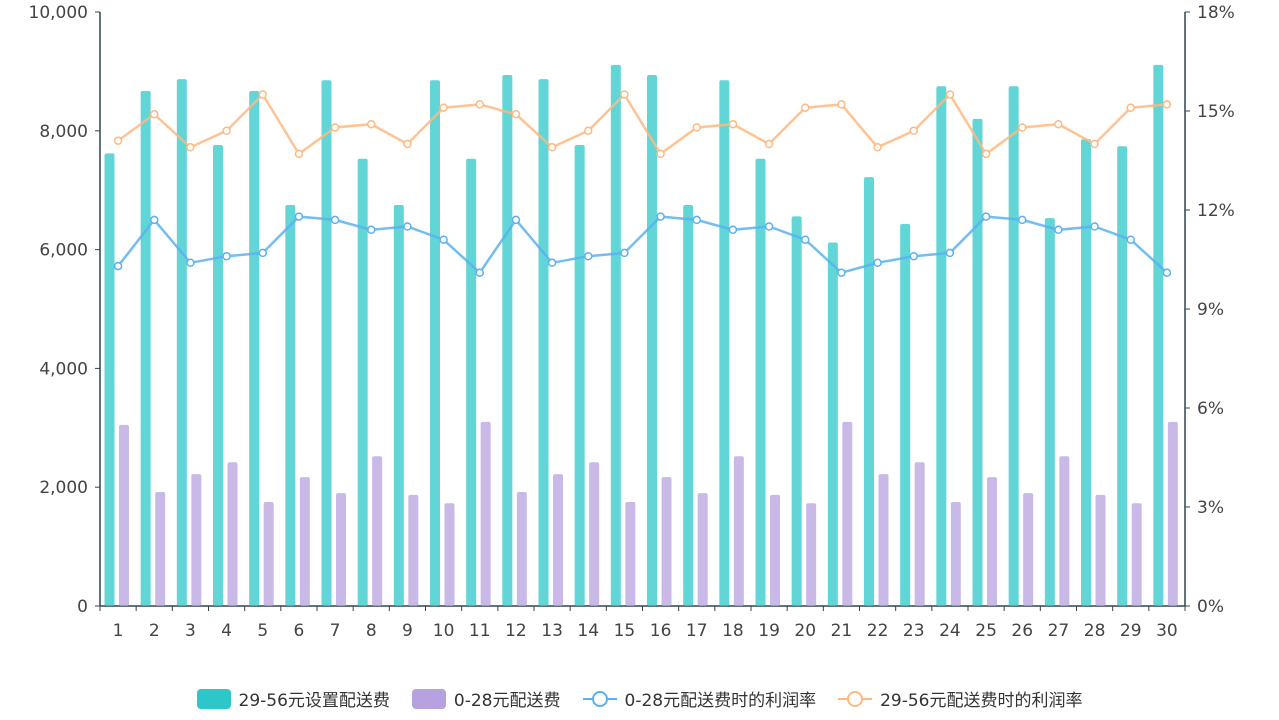 The width and height of the screenshot is (1279, 720). Describe the element at coordinates (1210, 310) in the screenshot. I see `right-axis-tick-label: 9%` at that location.